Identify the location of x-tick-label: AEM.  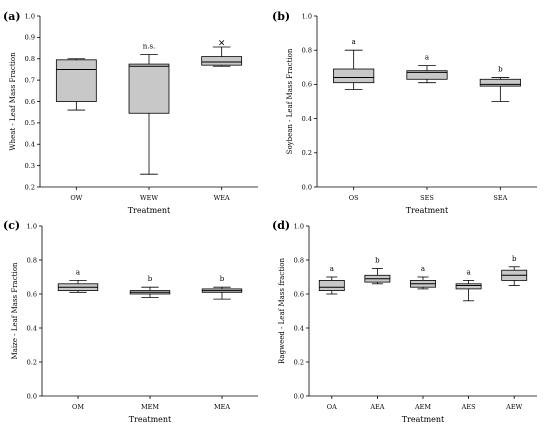
(422, 407).